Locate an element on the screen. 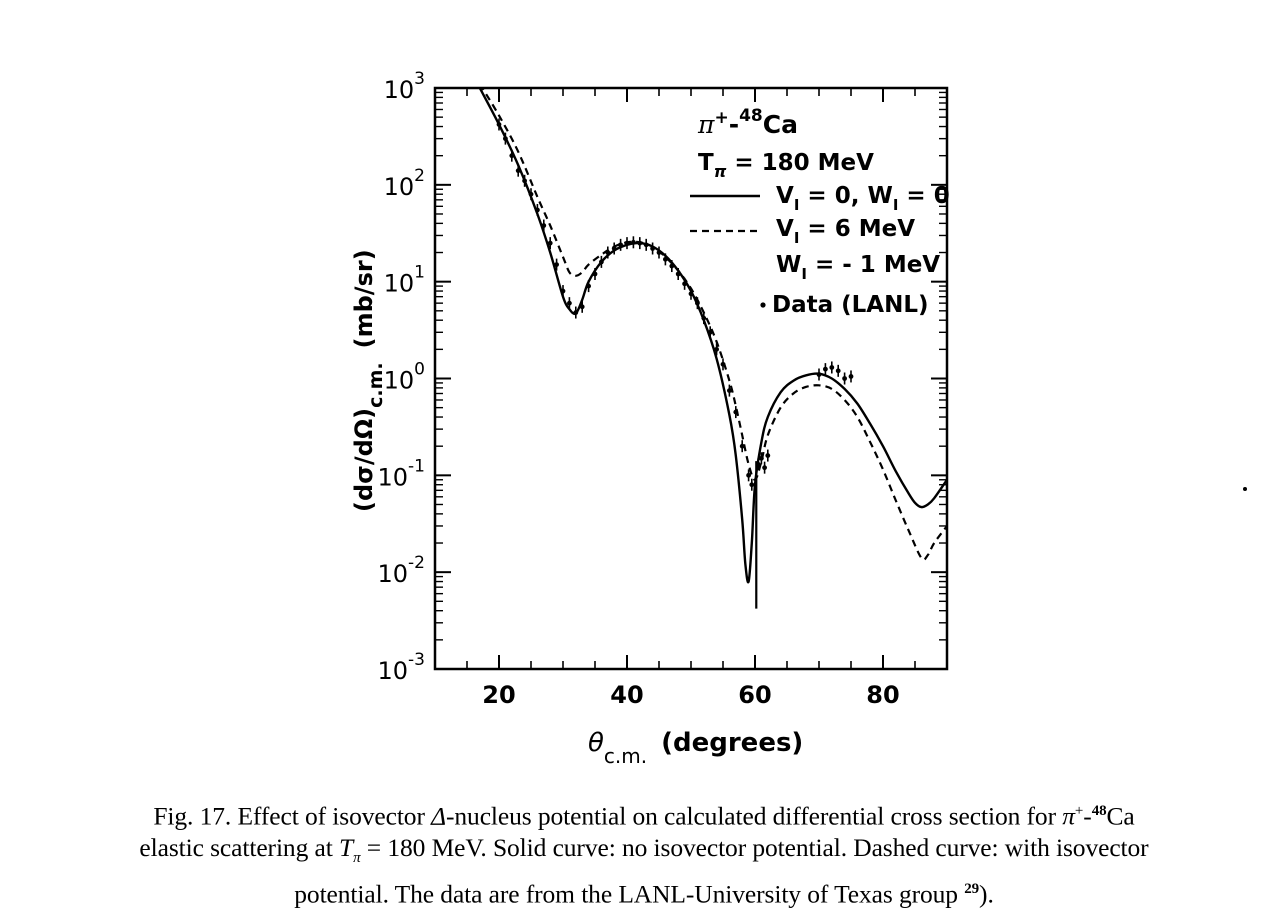 This screenshot has height=916, width=1288. legend-reaction: π+-48Ca is located at coordinates (747, 122).